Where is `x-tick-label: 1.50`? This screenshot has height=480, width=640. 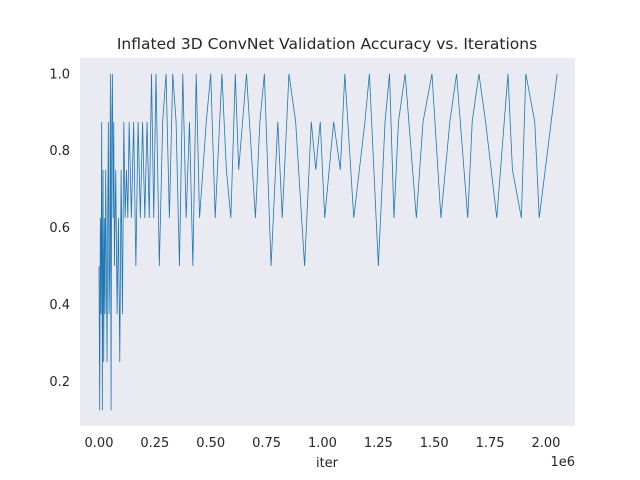 x-tick-label: 1.50 is located at coordinates (434, 443).